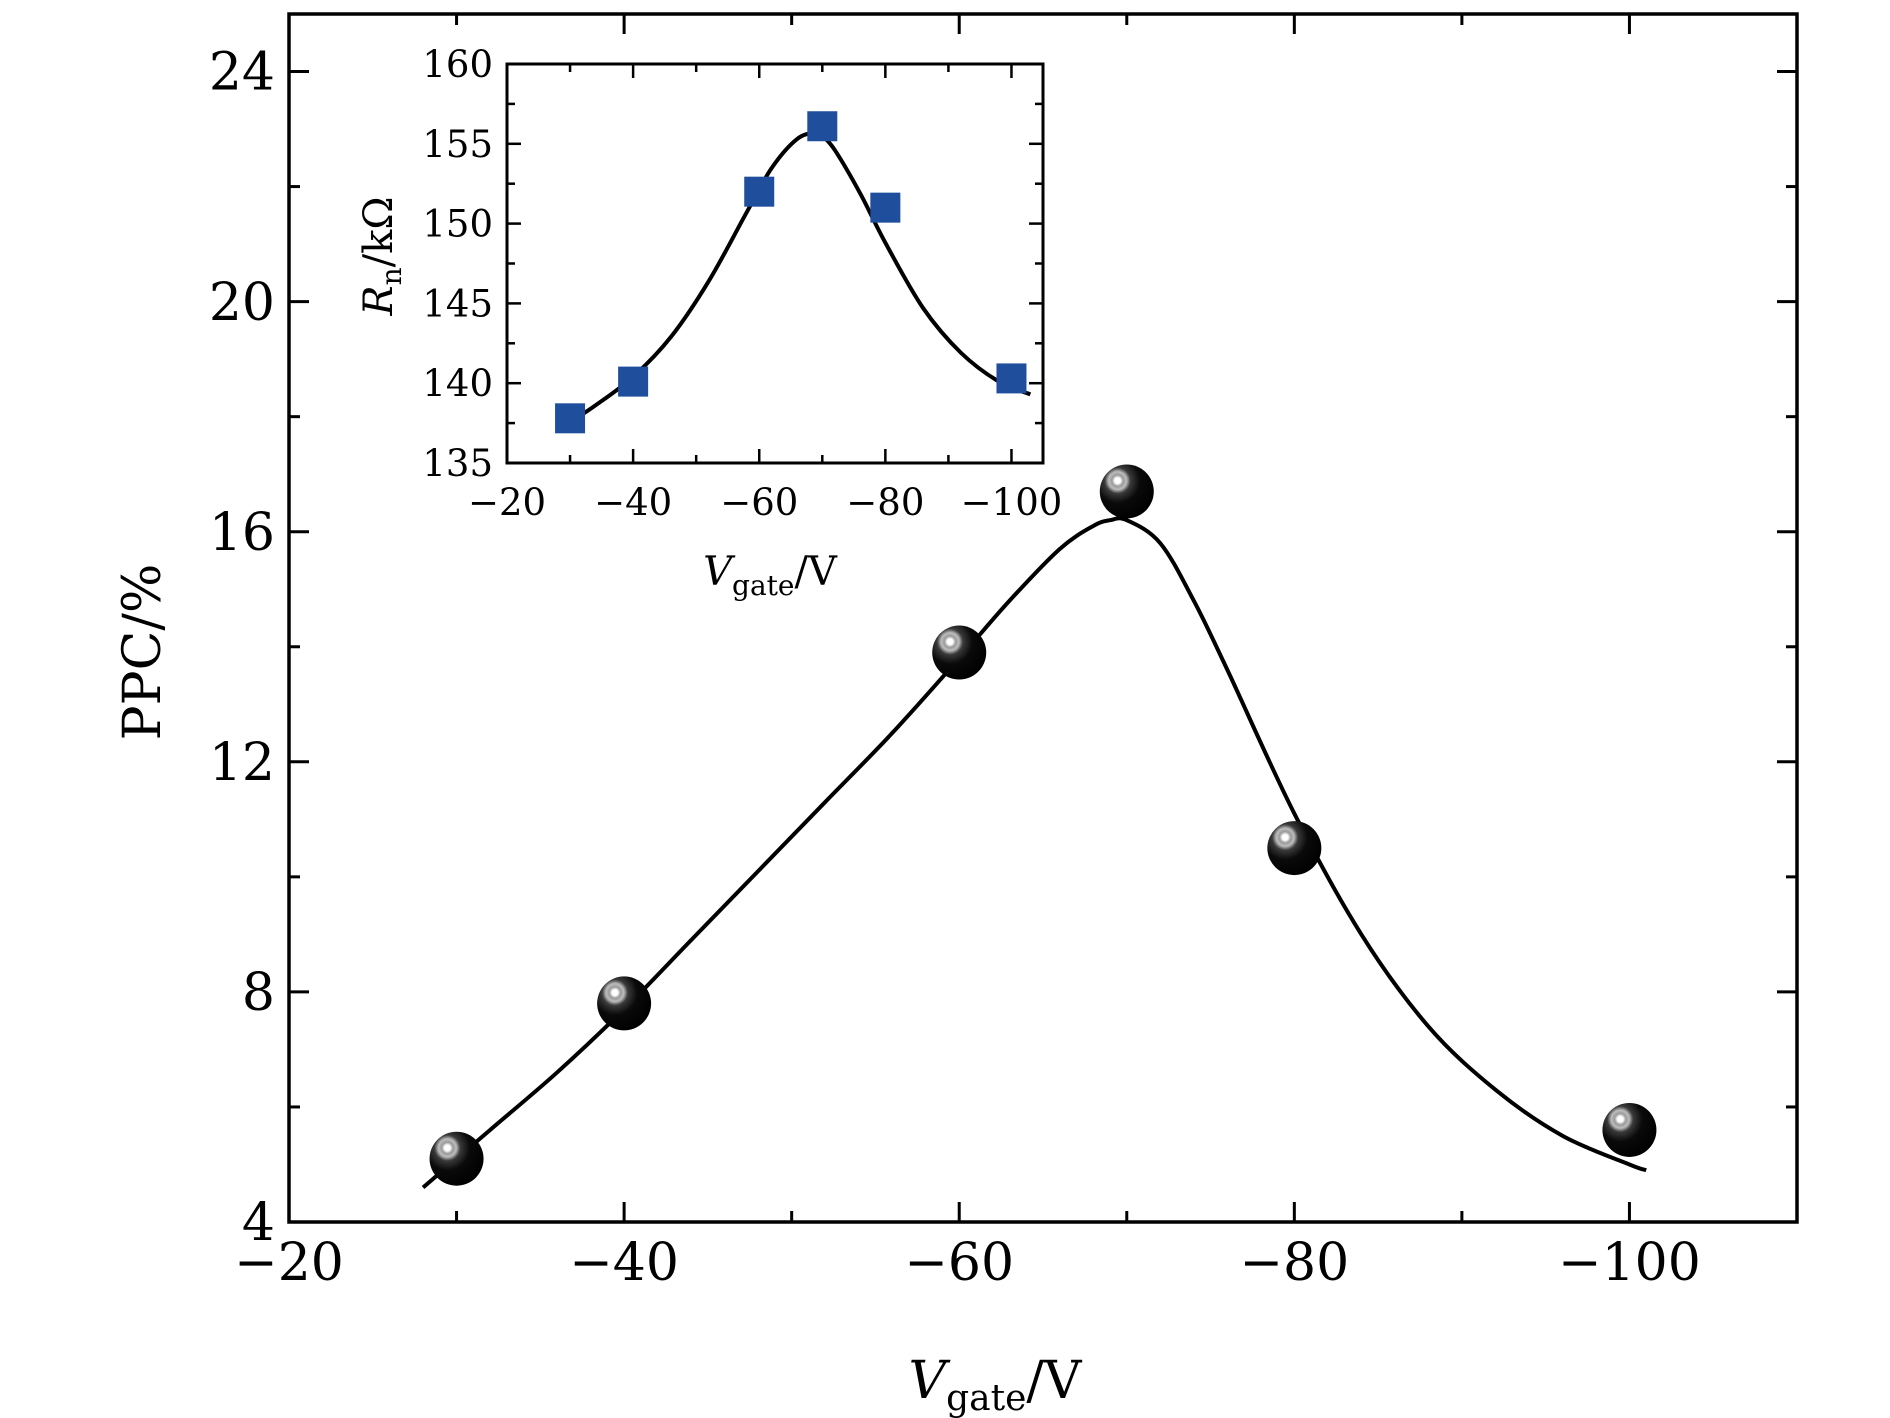 The height and width of the screenshot is (1418, 1890). What do you see at coordinates (258, 1223) in the screenshot?
I see `y-tick-label: 4` at bounding box center [258, 1223].